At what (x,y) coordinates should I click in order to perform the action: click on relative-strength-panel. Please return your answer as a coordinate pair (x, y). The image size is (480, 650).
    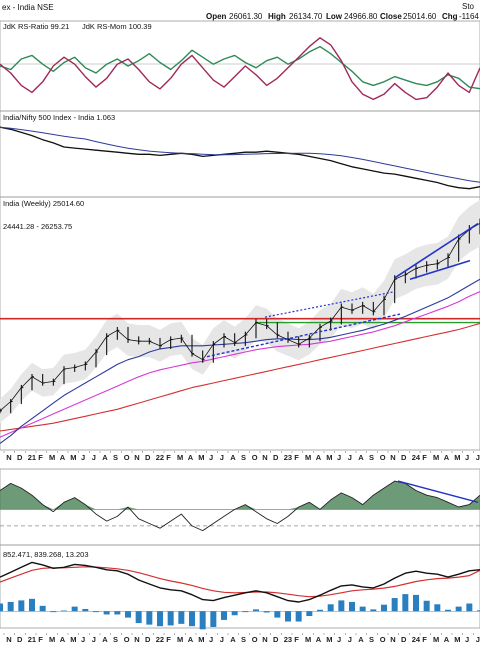
    Looking at the image, I should click on (240, 158).